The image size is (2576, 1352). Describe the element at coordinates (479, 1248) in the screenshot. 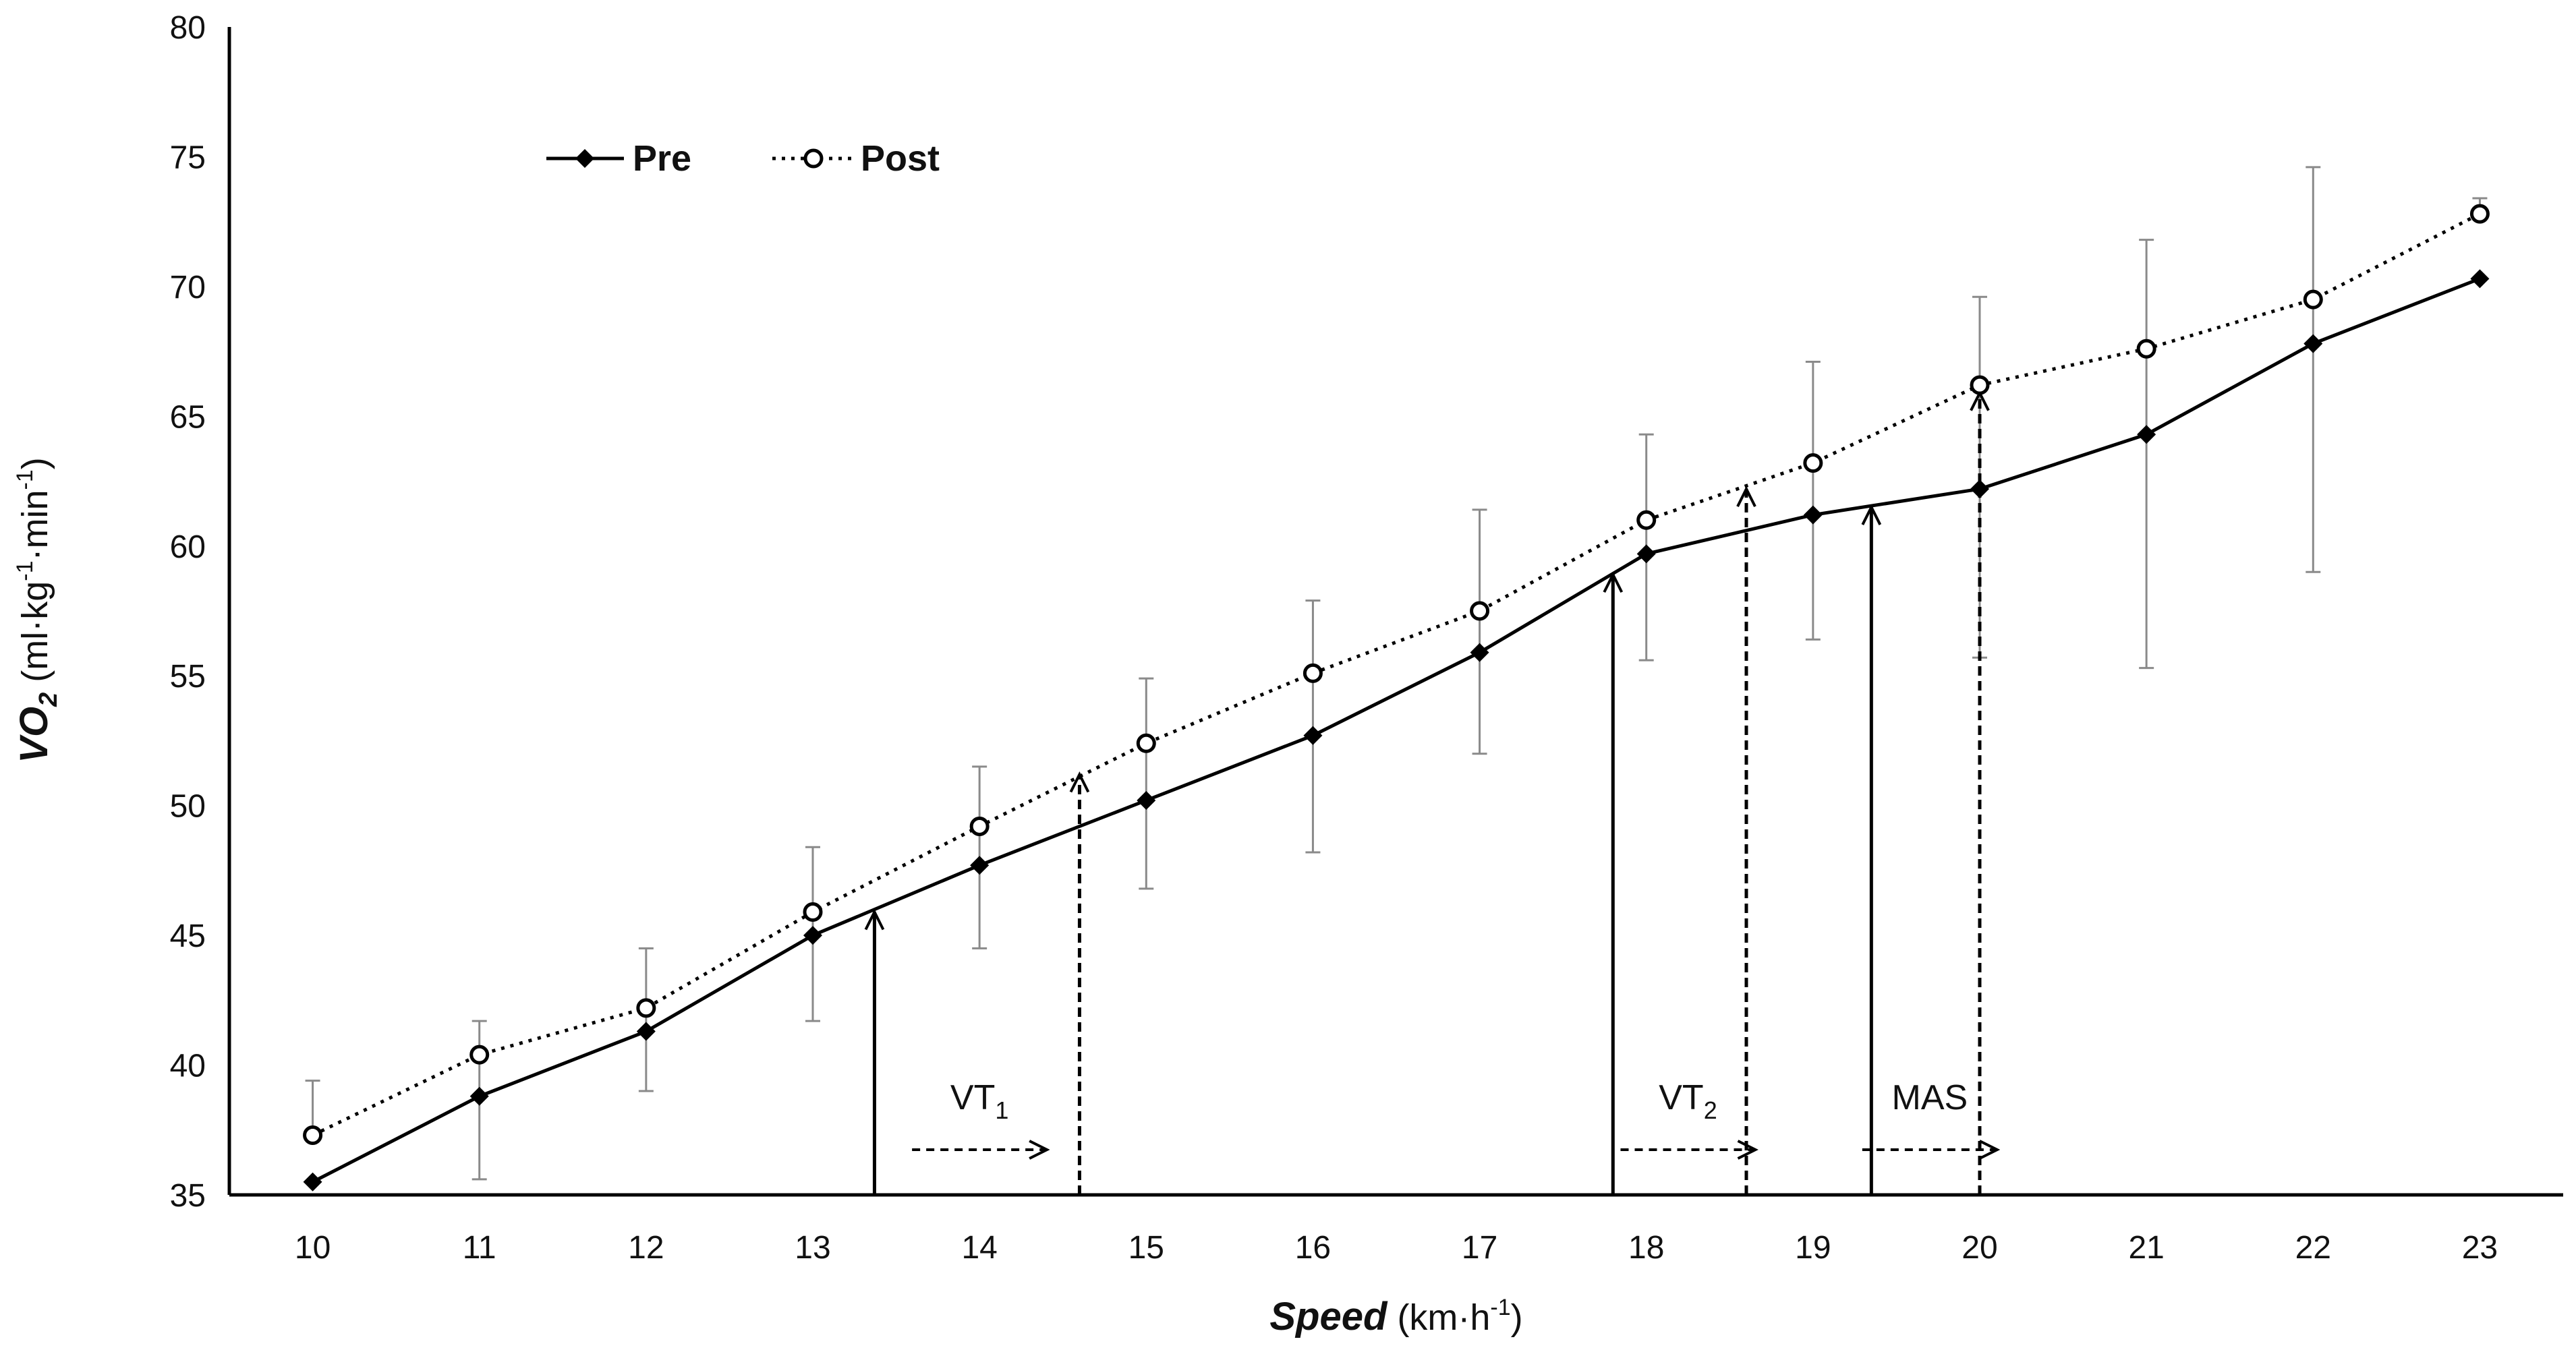

I see `x-tick-label: 11` at that location.